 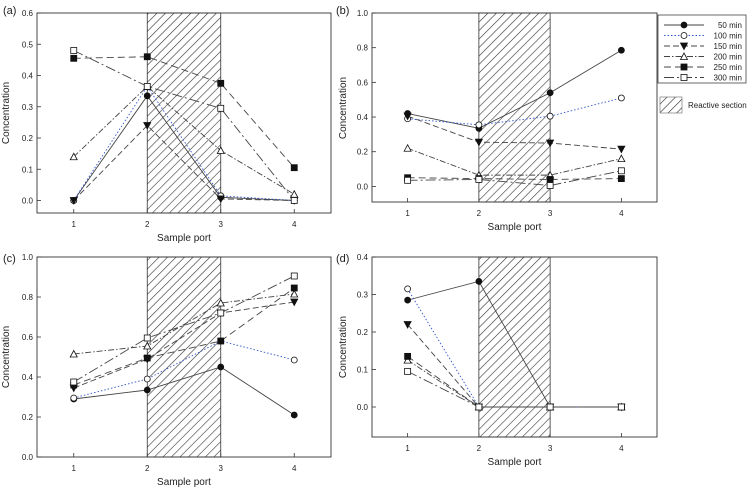 What do you see at coordinates (221, 224) in the screenshot?
I see `panel-a-xtick-label: 3` at bounding box center [221, 224].